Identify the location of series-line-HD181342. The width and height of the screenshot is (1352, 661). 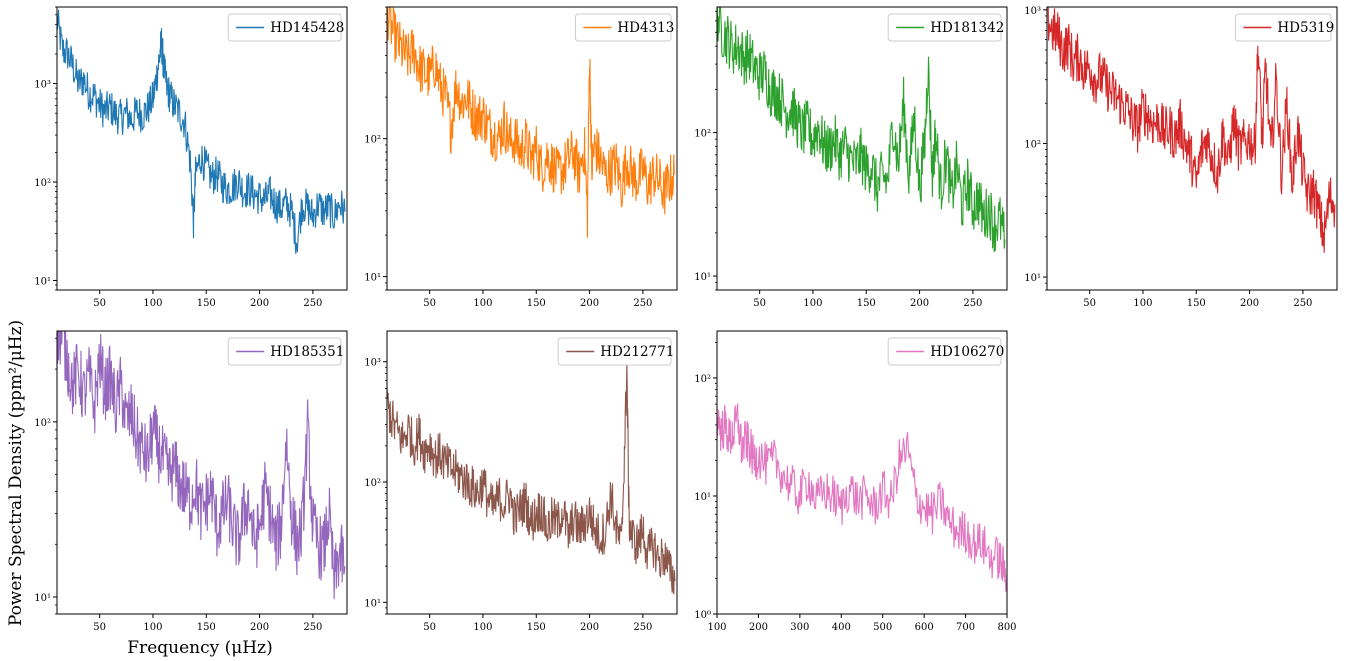
(861, 130).